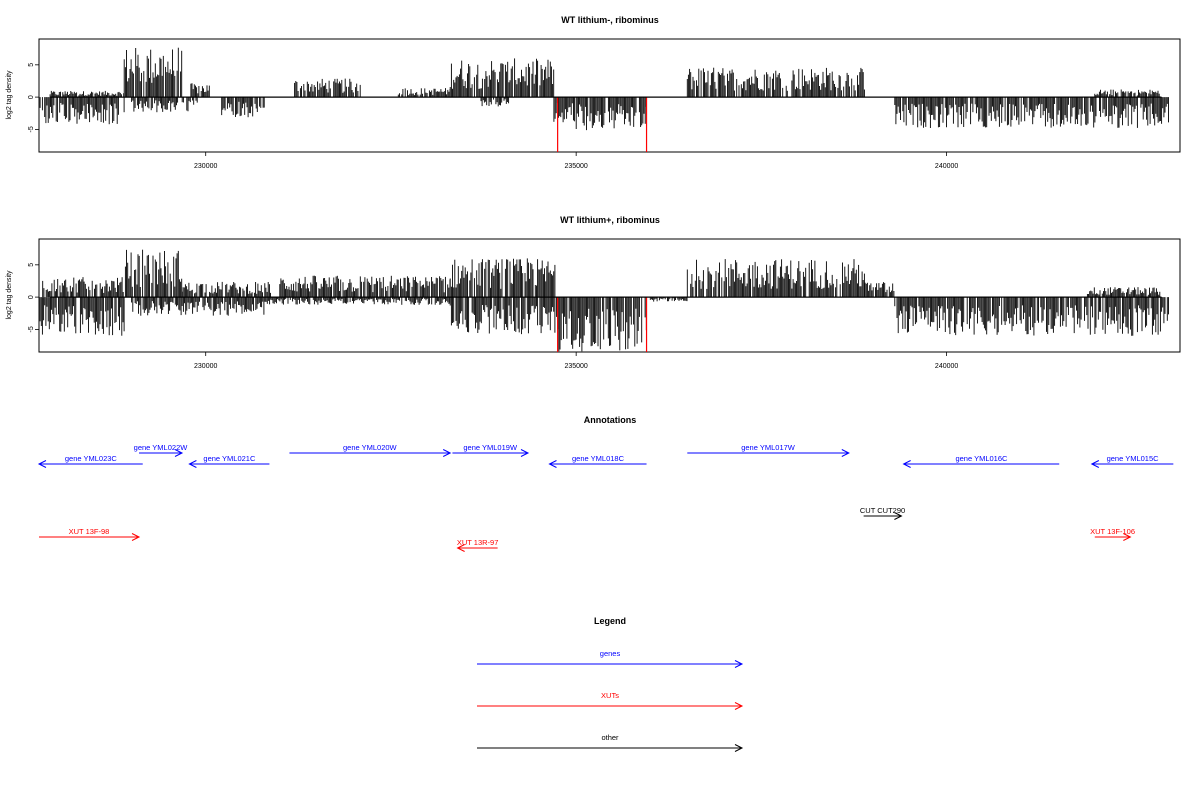 This screenshot has width=1200, height=800. Describe the element at coordinates (882, 510) in the screenshot. I see `annotation-label: CUT CUT290` at that location.